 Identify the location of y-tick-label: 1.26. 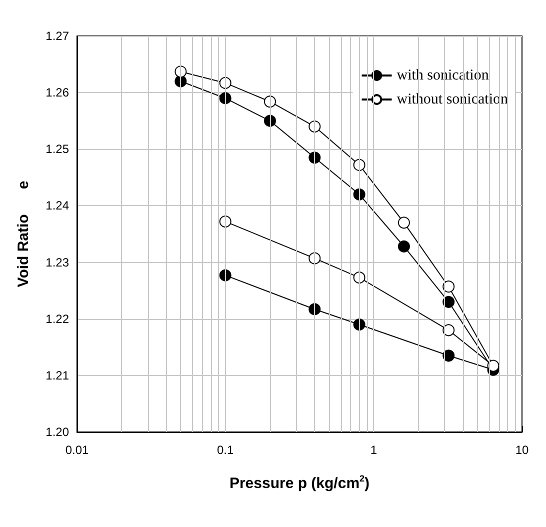
(58, 93).